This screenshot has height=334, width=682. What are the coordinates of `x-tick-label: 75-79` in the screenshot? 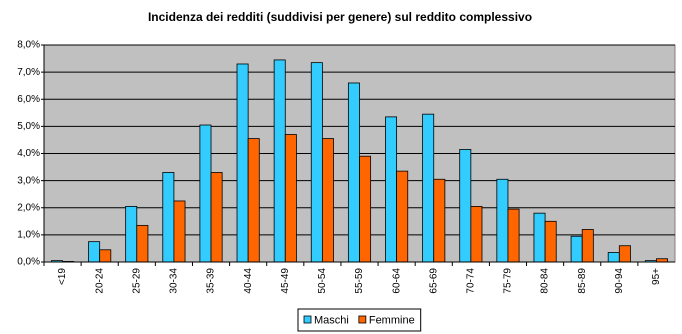 It's located at (508, 281).